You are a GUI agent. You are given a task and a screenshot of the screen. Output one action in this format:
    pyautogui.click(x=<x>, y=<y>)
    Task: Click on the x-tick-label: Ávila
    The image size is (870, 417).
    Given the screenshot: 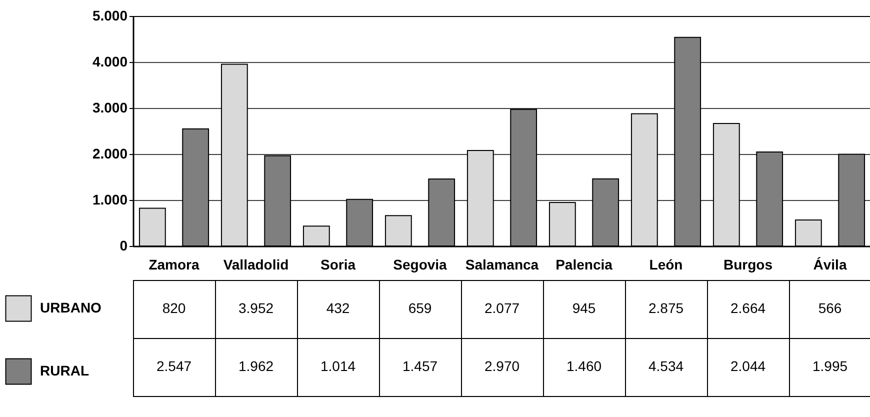 What is the action you would take?
    pyautogui.click(x=830, y=264)
    